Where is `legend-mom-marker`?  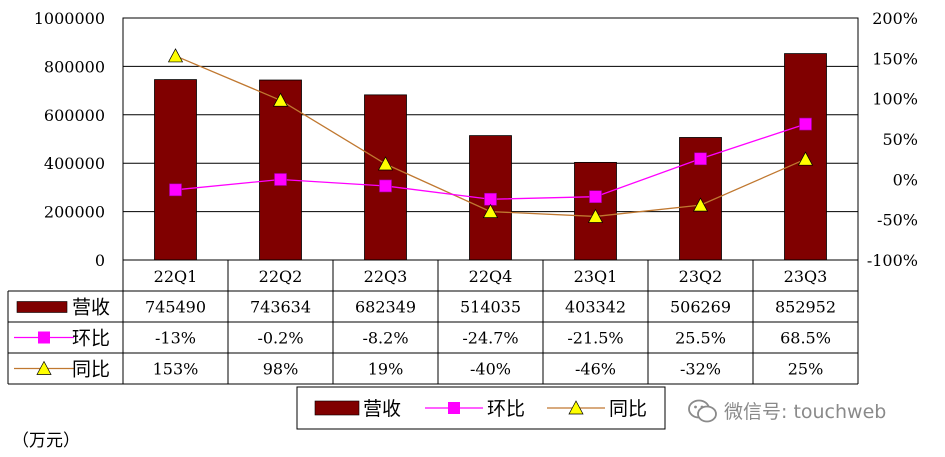 legend-mom-marker is located at coordinates (454, 408).